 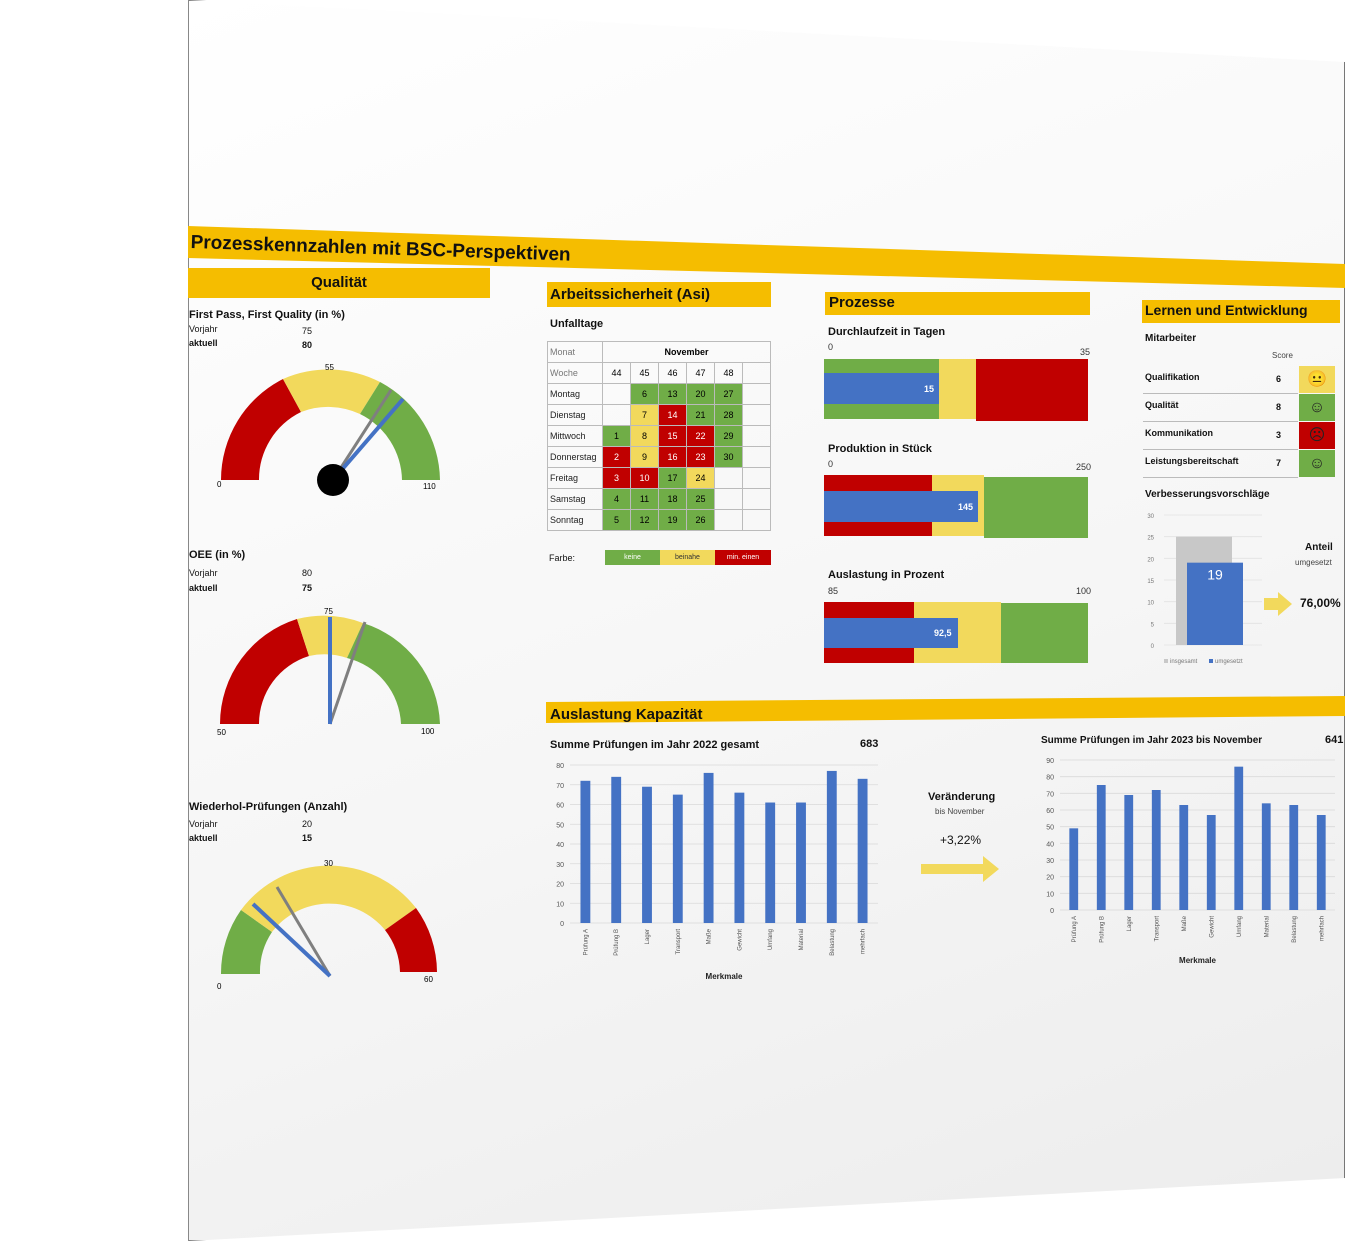 I want to click on day-cell: 20, so click(x=700, y=394).